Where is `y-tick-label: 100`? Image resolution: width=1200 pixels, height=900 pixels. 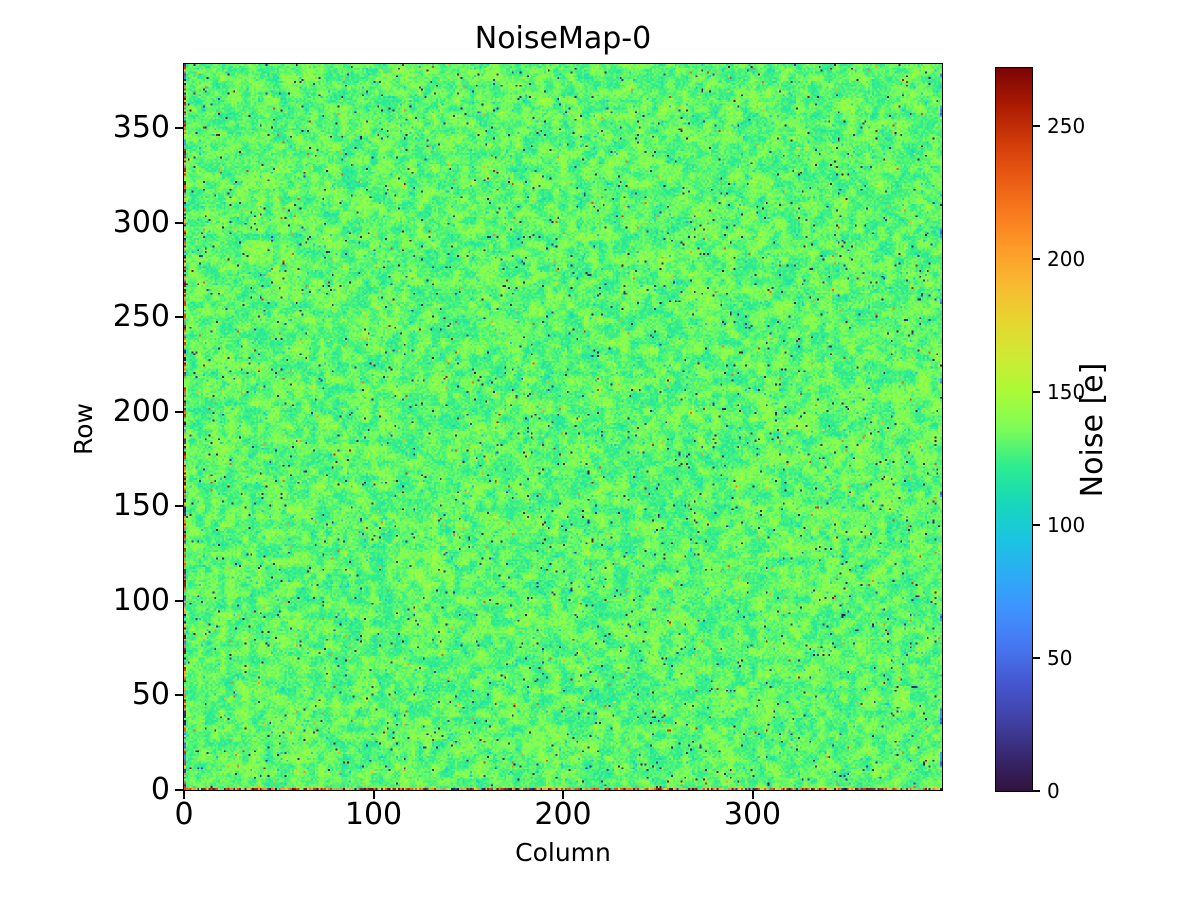
y-tick-label: 100 is located at coordinates (141, 600).